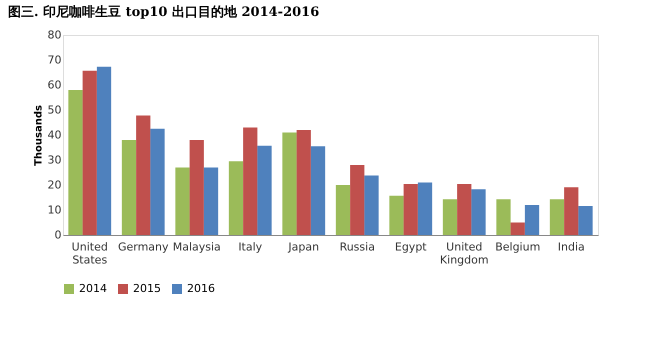 The height and width of the screenshot is (346, 650). Describe the element at coordinates (303, 247) in the screenshot. I see `x-tick-label: Japan` at that location.